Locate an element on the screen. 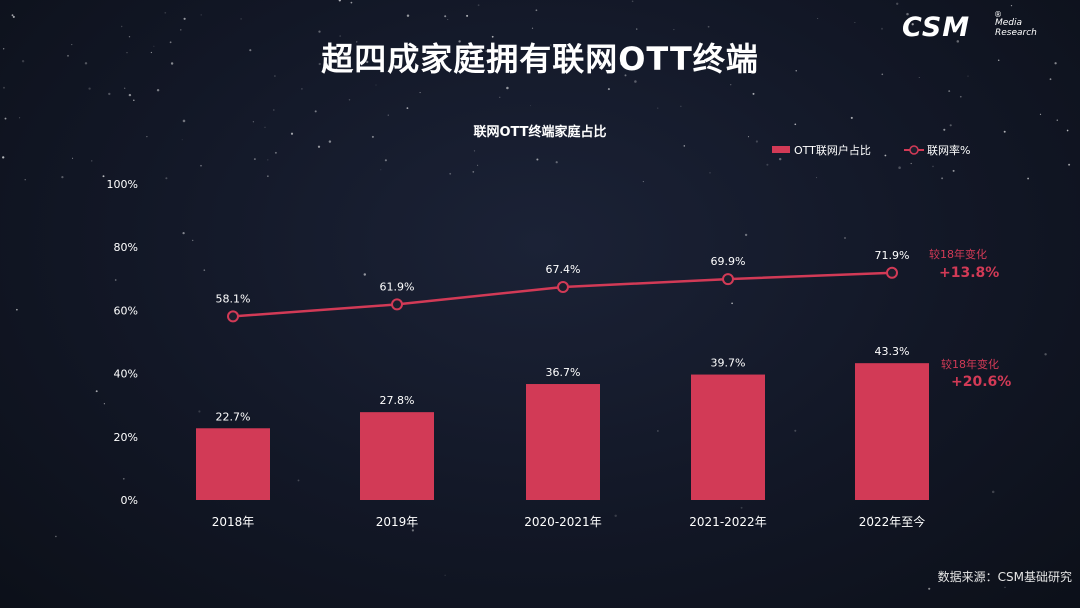 Image resolution: width=1080 pixels, height=608 pixels. bar-data-label: 27.8% is located at coordinates (397, 400).